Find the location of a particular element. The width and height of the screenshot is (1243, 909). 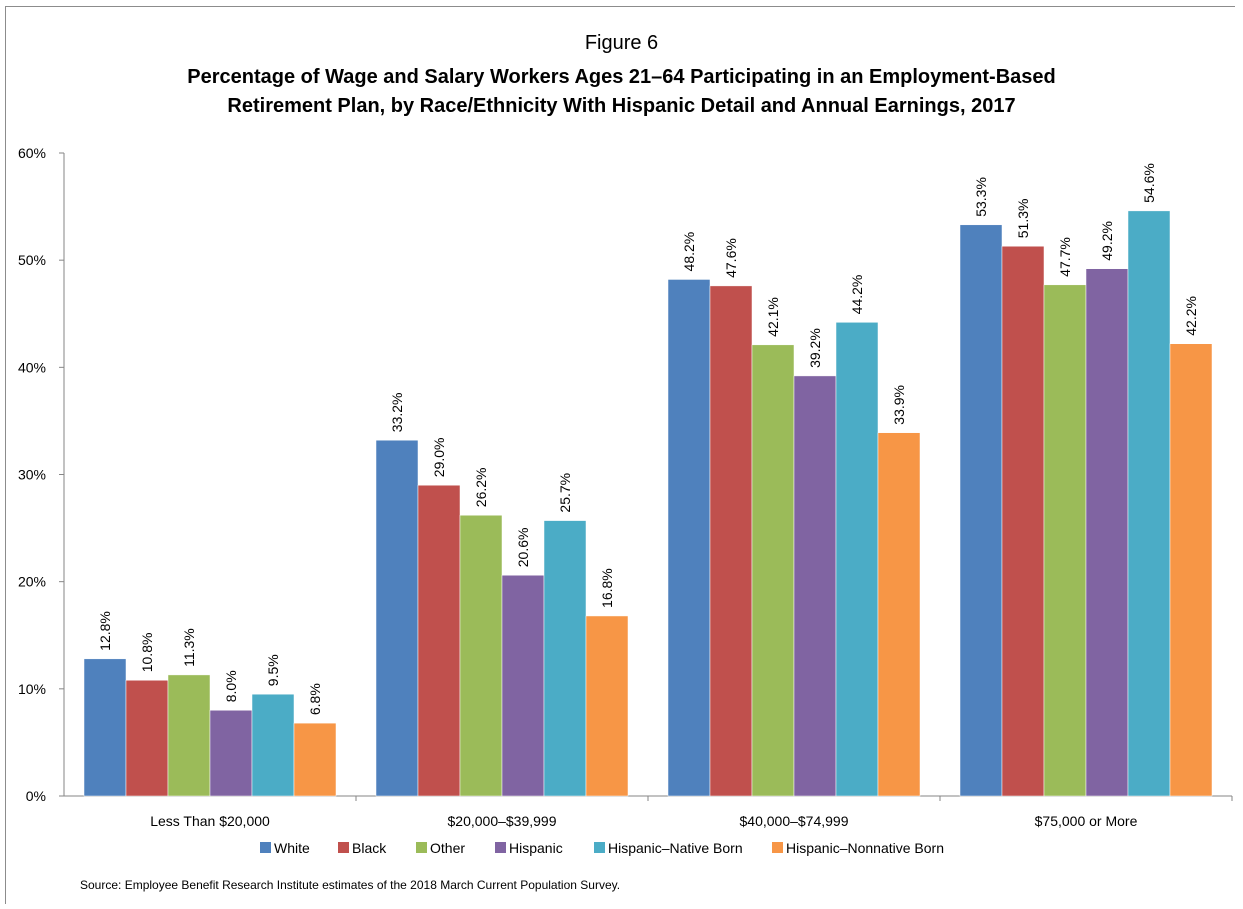

legend-label: White is located at coordinates (292, 848).